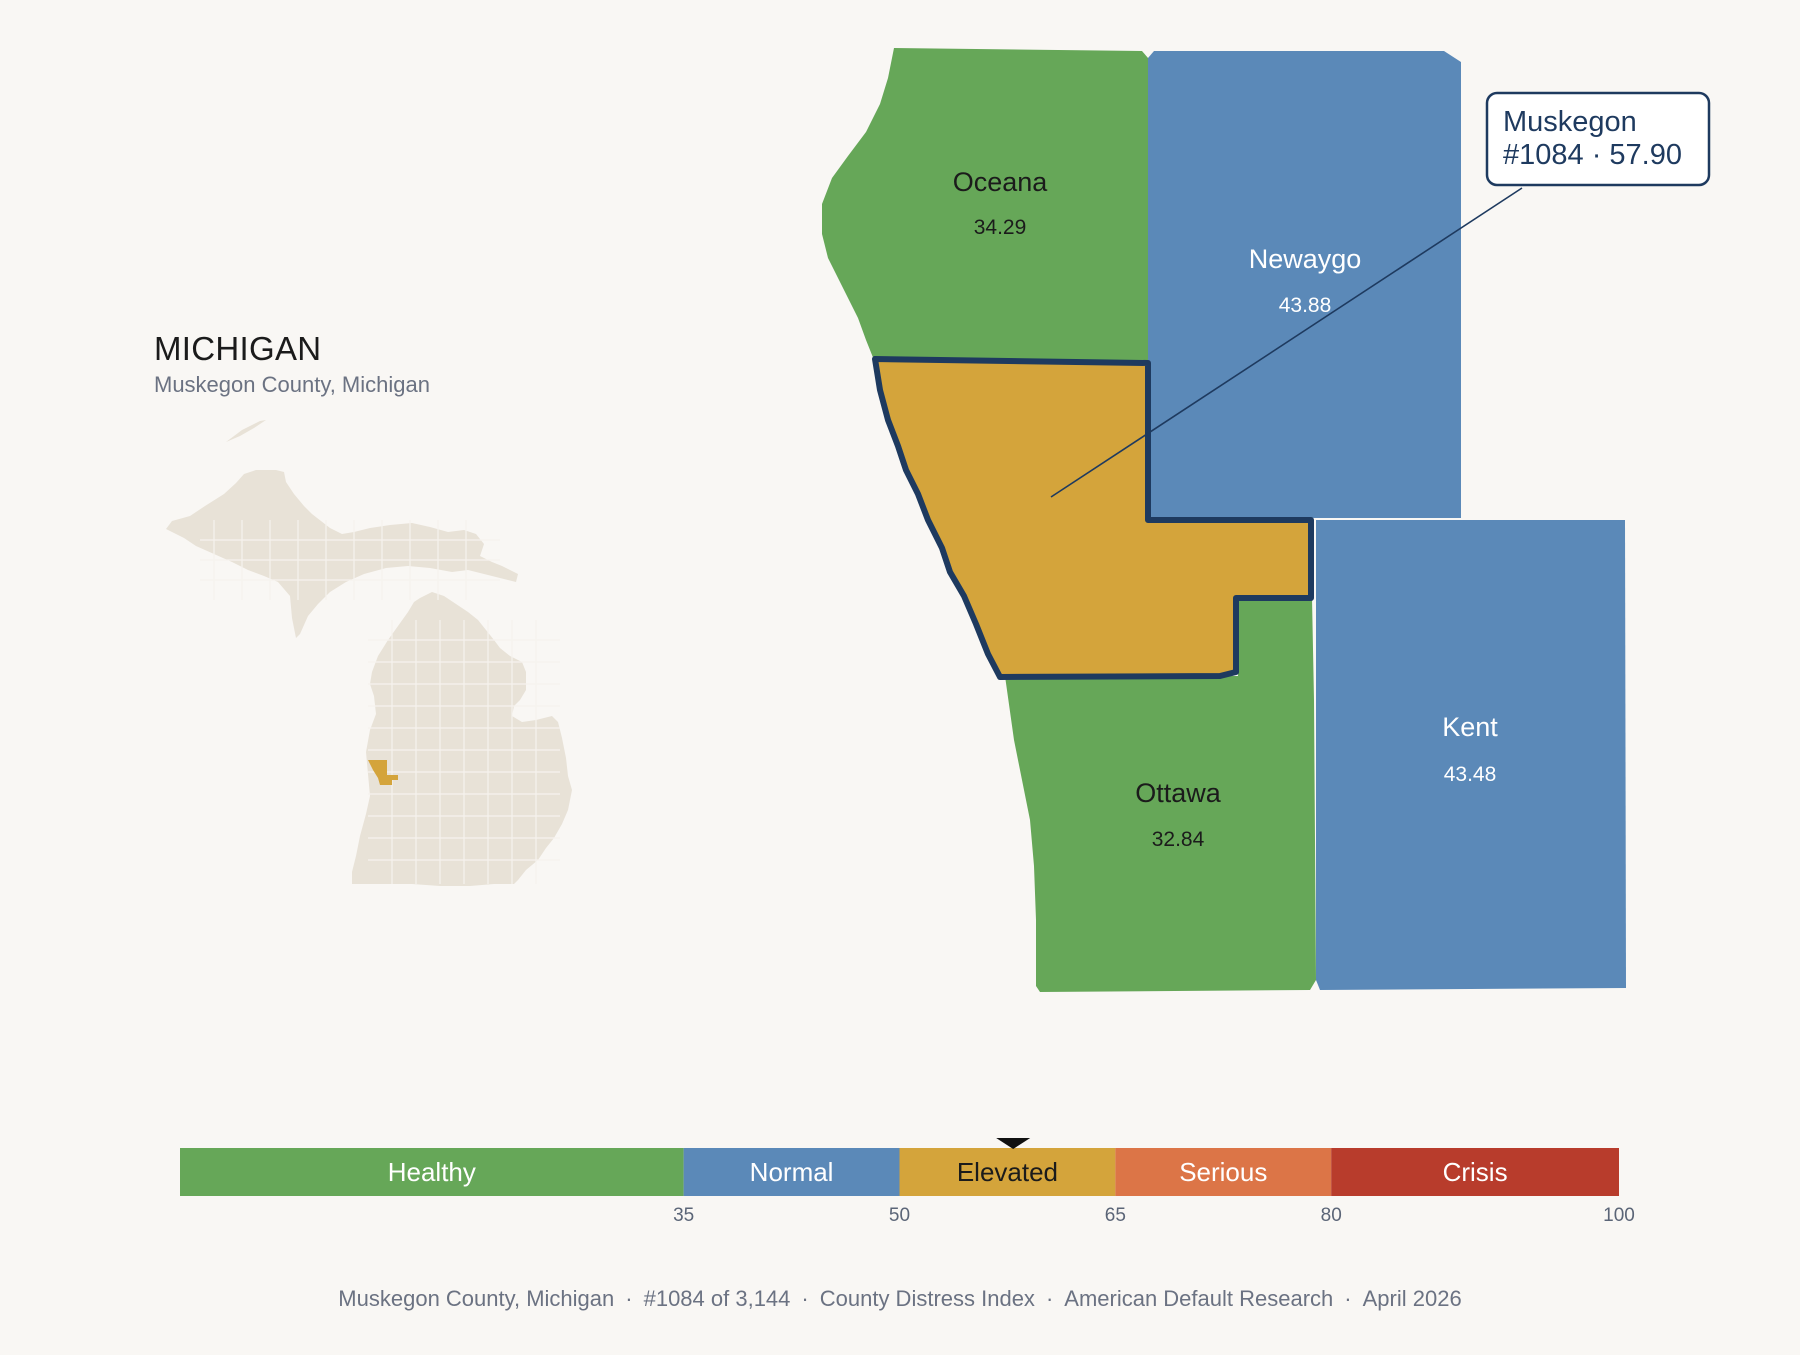 This screenshot has width=1800, height=1355. What do you see at coordinates (1305, 259) in the screenshot?
I see `county-label-newaygo: Newaygo` at bounding box center [1305, 259].